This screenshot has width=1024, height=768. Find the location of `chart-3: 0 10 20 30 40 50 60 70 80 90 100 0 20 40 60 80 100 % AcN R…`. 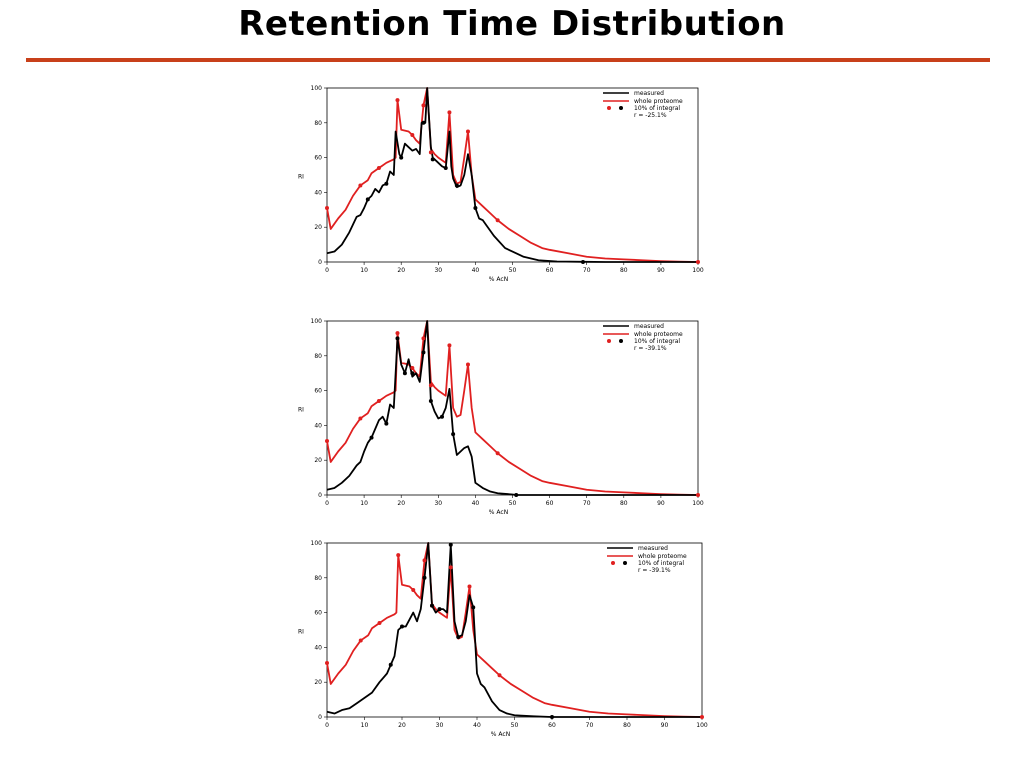

chart-3: 0 10 20 30 40 50 60 70 80 90 100 0 20 40 60 80 100 % AcN R… is located at coordinates (503, 639).